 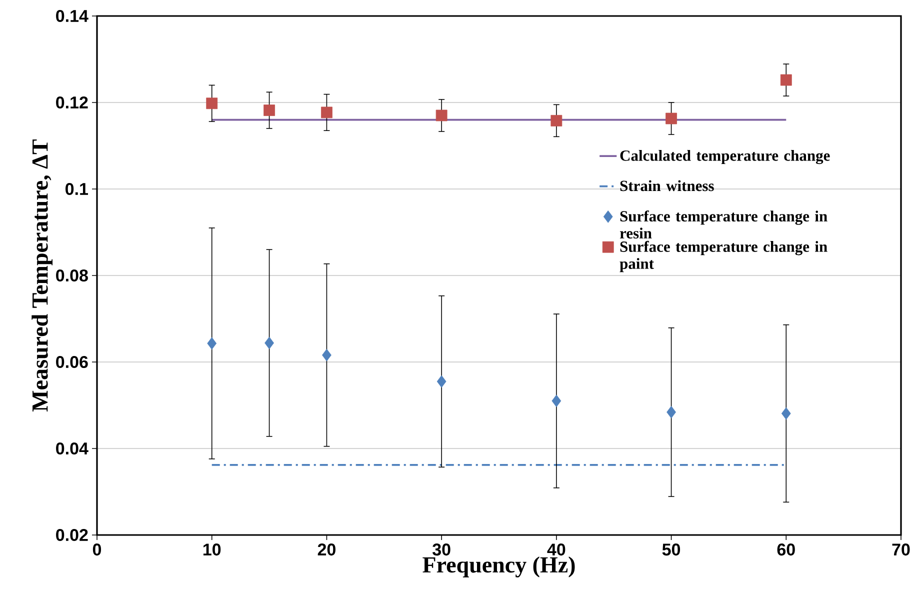 What do you see at coordinates (212, 550) in the screenshot?
I see `x-tick-label: 10` at bounding box center [212, 550].